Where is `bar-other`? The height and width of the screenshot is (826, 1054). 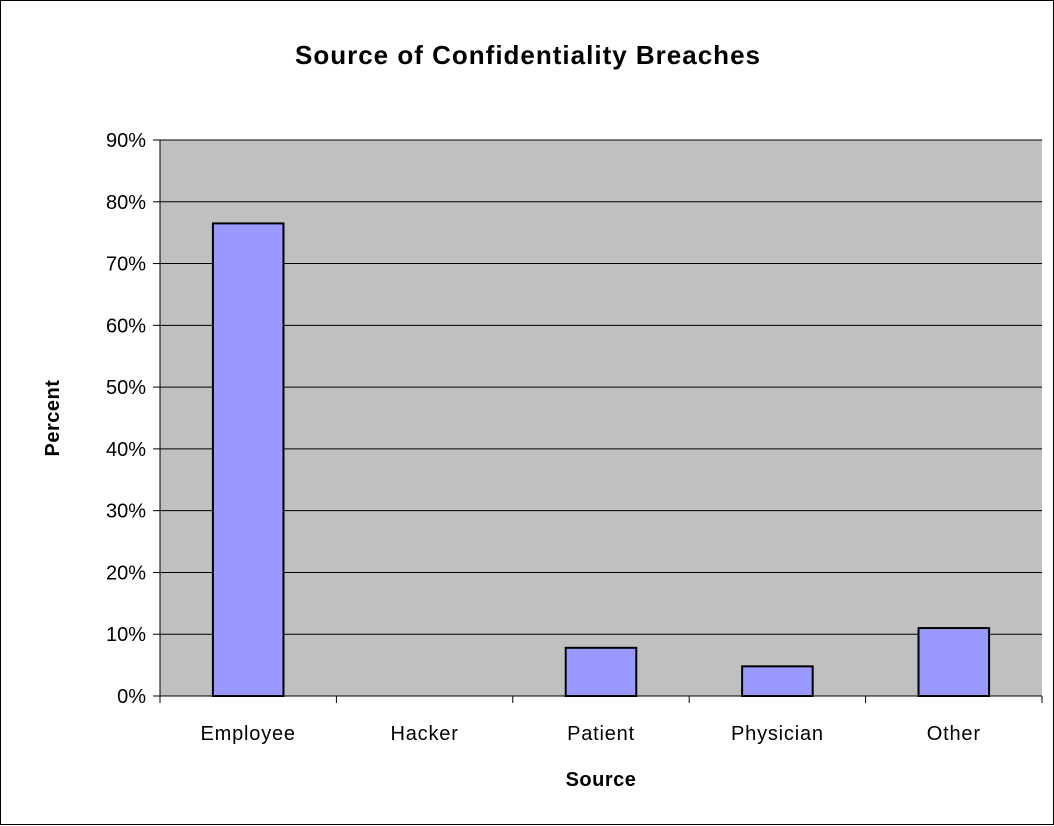
bar-other is located at coordinates (954, 662).